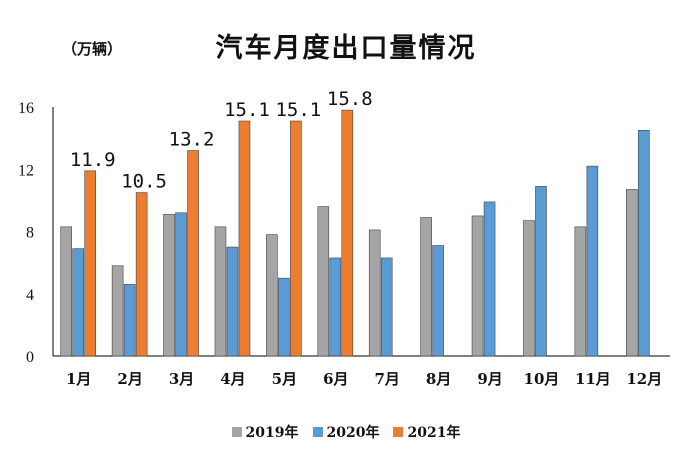 This screenshot has height=463, width=692. Describe the element at coordinates (542, 379) in the screenshot. I see `x-tick-label: 10月` at that location.